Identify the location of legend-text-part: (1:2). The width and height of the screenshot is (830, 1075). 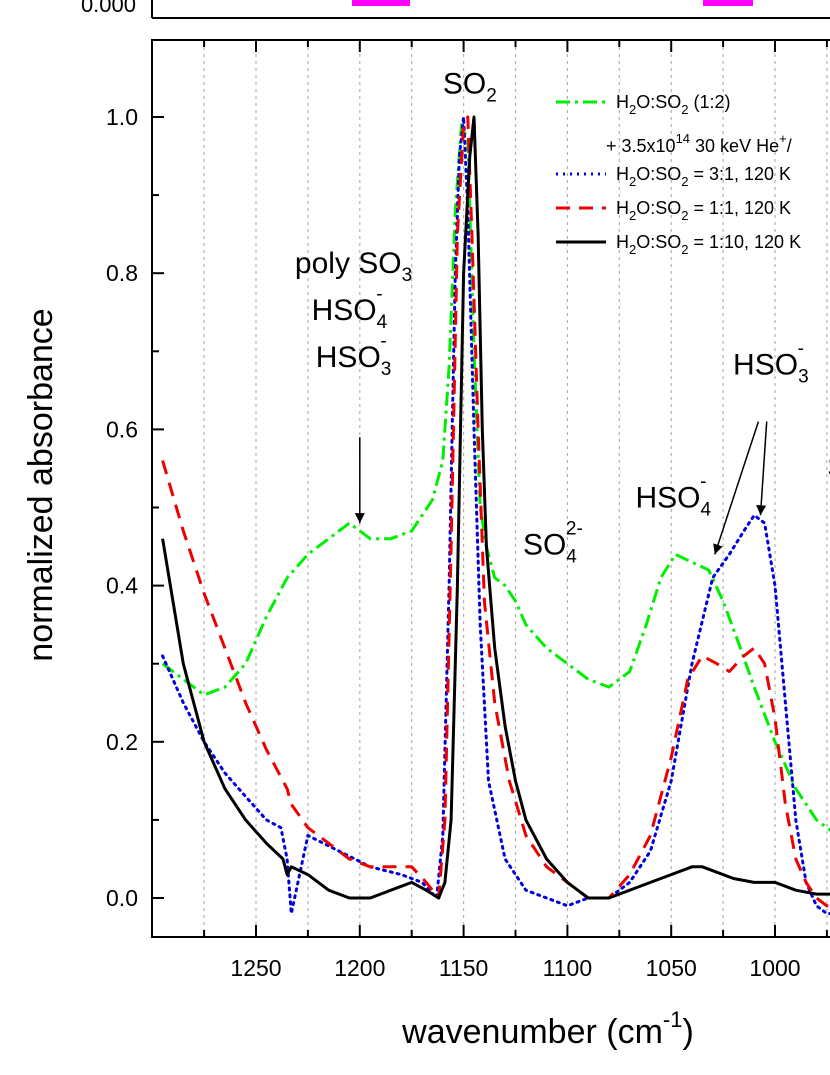
(709, 102).